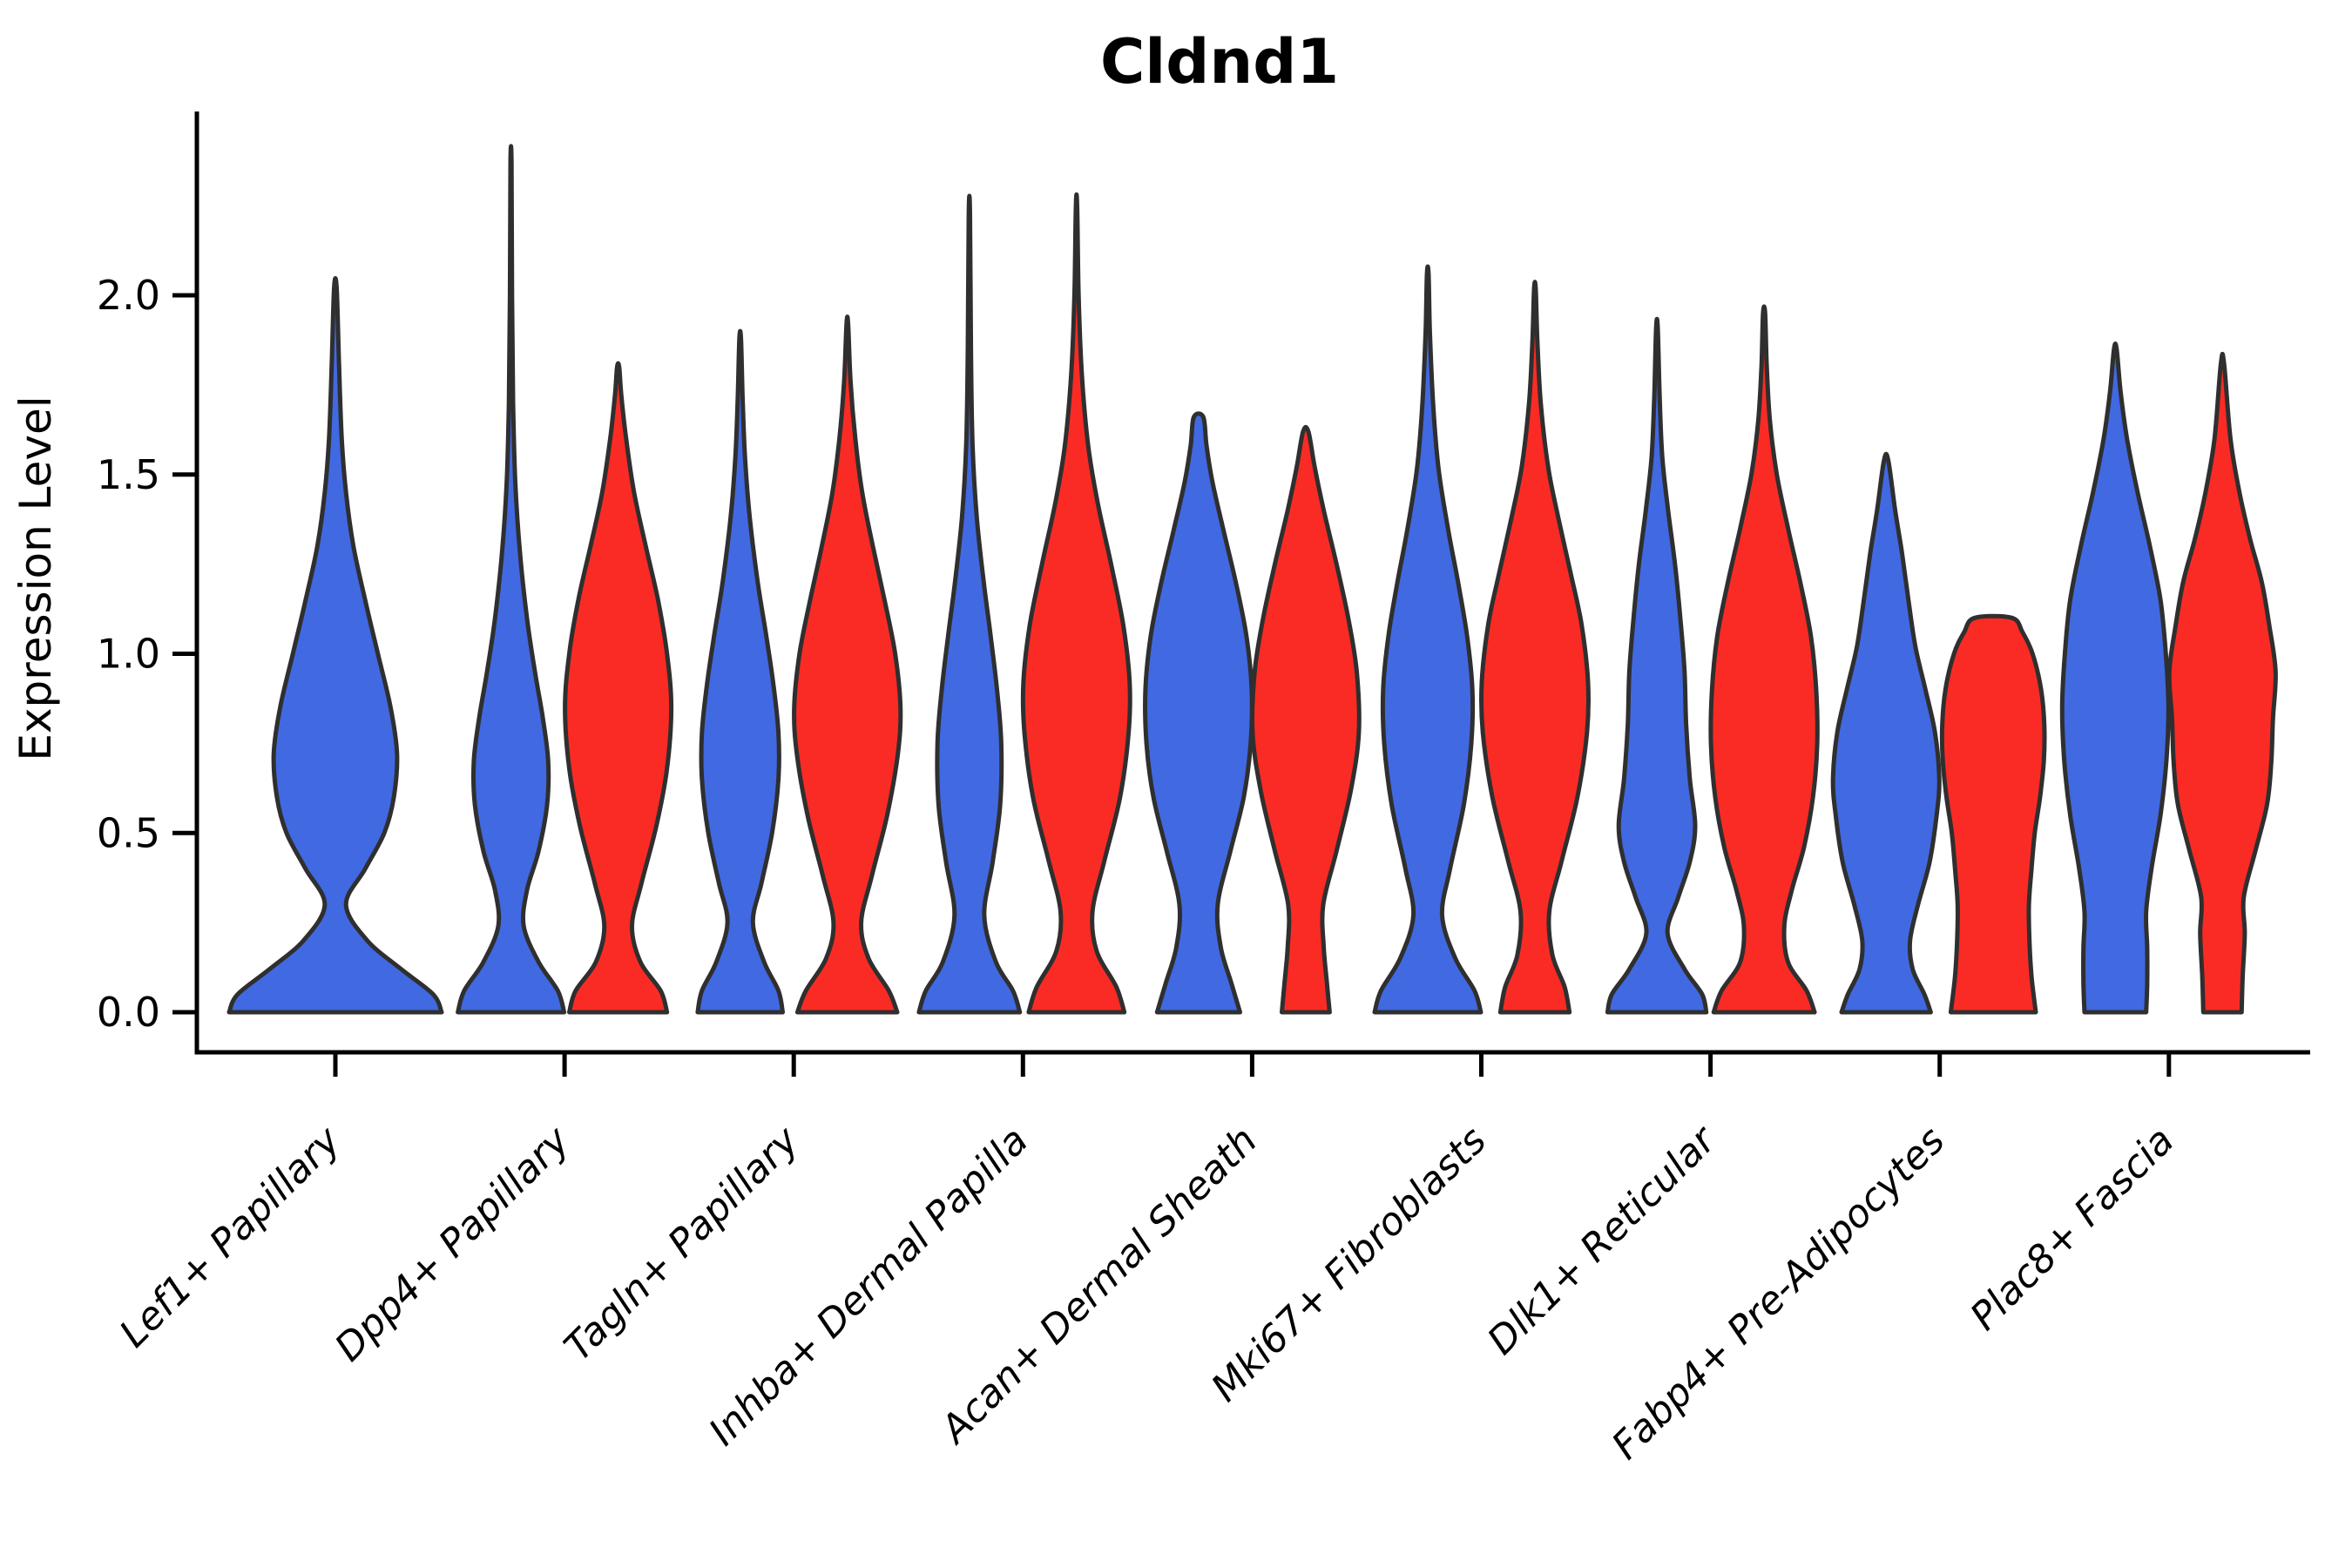  What do you see at coordinates (682, 1243) in the screenshot?
I see `x-tick-label: Tagln+ Papillary` at bounding box center [682, 1243].